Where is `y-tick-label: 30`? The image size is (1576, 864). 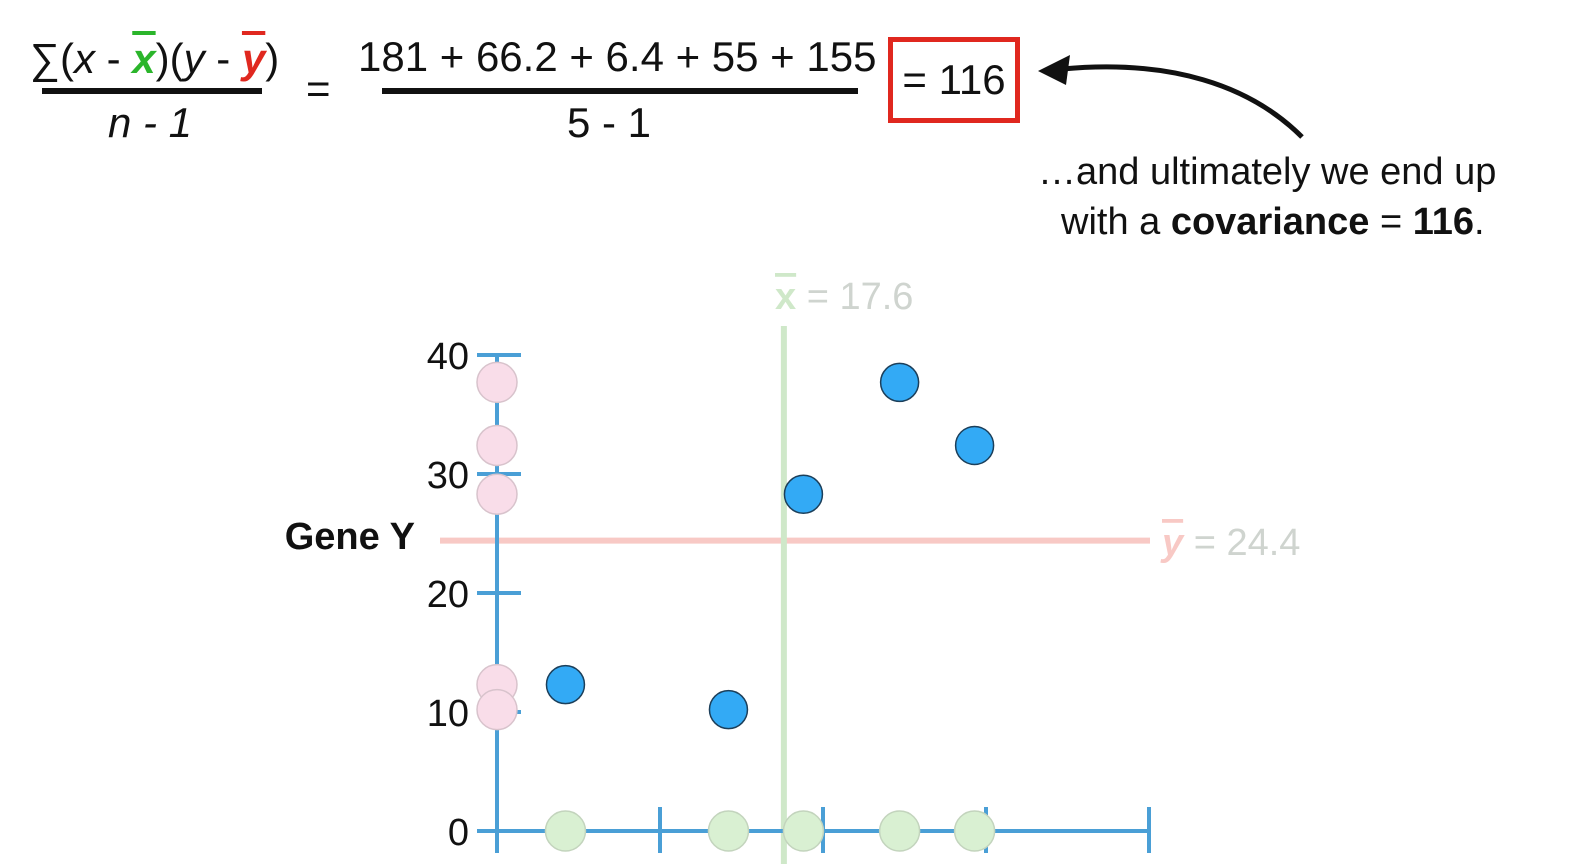
y-tick-label: 30 is located at coordinates (448, 476).